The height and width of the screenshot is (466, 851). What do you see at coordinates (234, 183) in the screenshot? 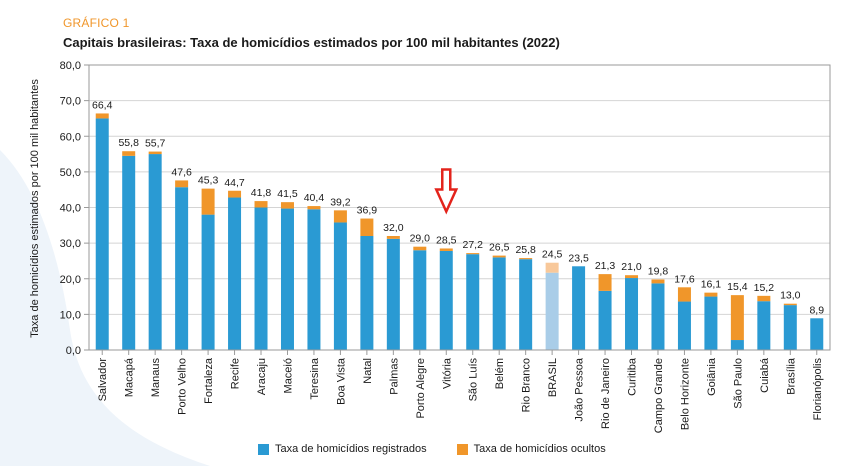
I see `value-label: 44,7` at bounding box center [234, 183].